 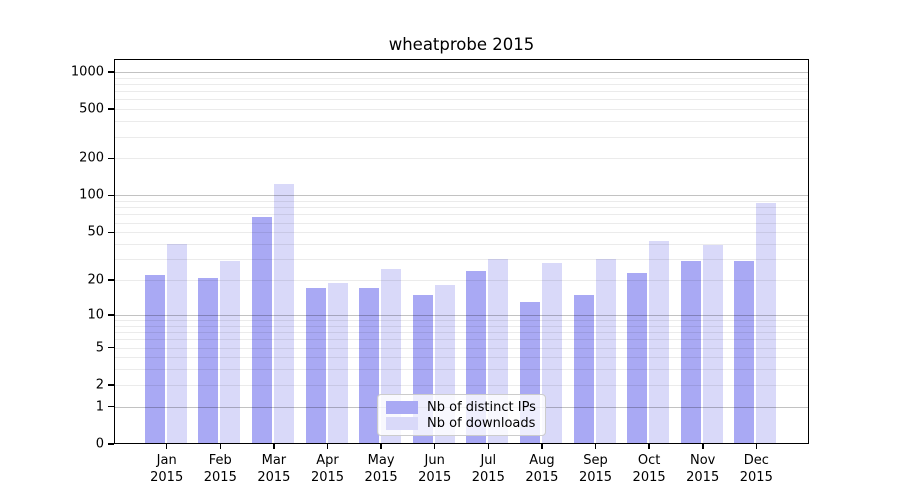 What do you see at coordinates (551, 353) in the screenshot?
I see `bar-downloads-aug` at bounding box center [551, 353].